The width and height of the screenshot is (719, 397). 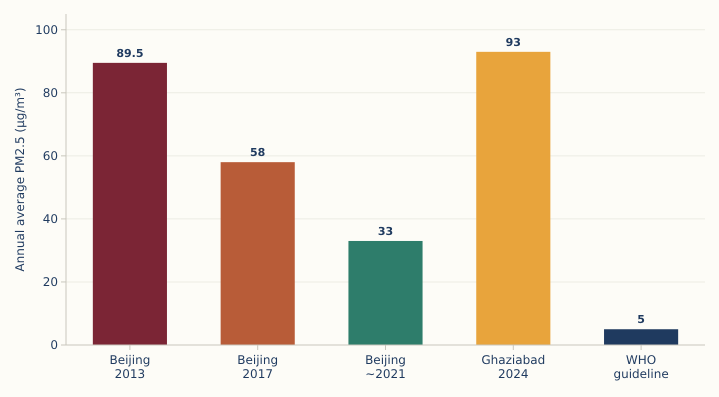 What do you see at coordinates (641, 319) in the screenshot?
I see `data-label: 5` at bounding box center [641, 319].